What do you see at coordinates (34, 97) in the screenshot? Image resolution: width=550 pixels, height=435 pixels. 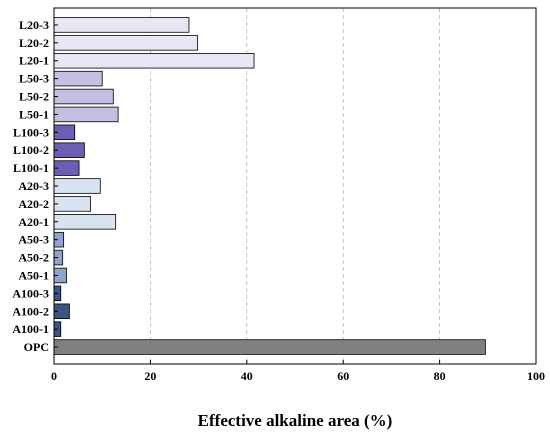 I see `y-tick-label: L50-2` at bounding box center [34, 97].